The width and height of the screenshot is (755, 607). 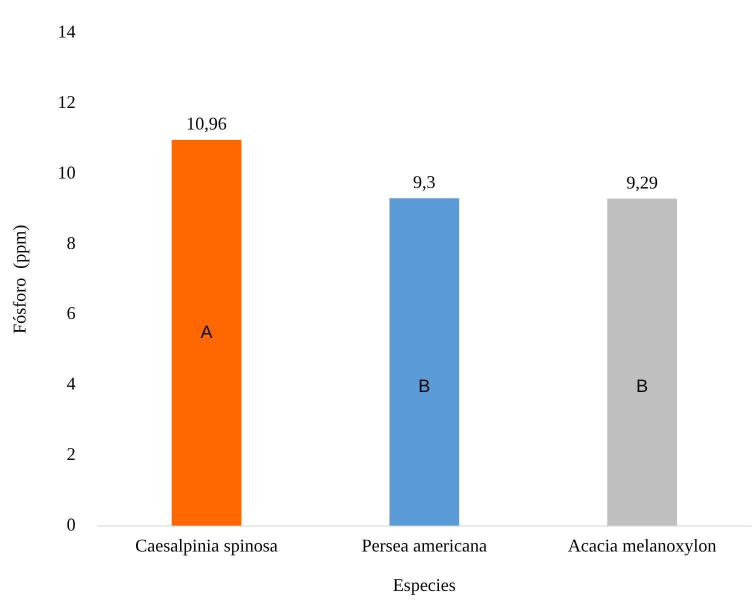 I want to click on data-label: 9,3, so click(x=424, y=182).